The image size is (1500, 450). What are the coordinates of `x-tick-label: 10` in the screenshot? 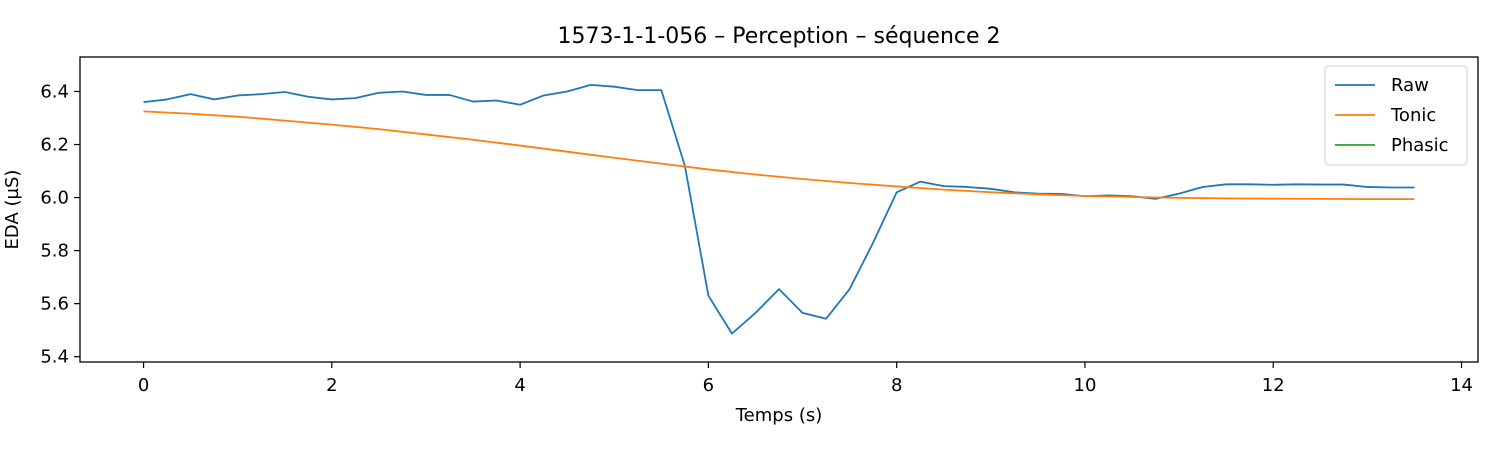 It's located at (1085, 385).